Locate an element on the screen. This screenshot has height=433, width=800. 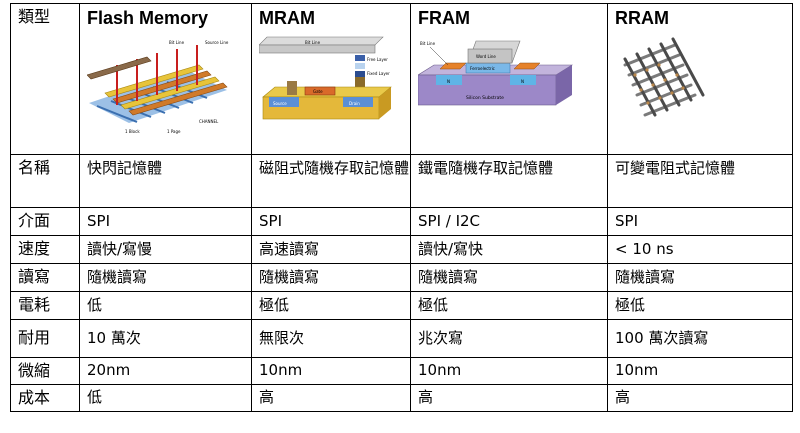
row-readwrite: 讀寫 隨機讀寫 隨機讀寫 隨機讀寫 隨機讀寫 is located at coordinates (401, 277).